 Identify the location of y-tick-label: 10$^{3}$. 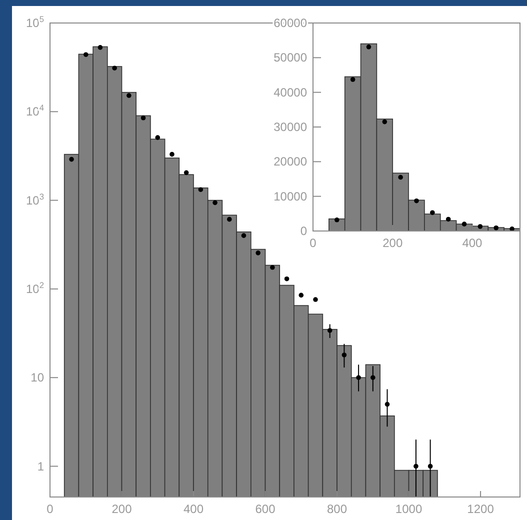
(35, 199).